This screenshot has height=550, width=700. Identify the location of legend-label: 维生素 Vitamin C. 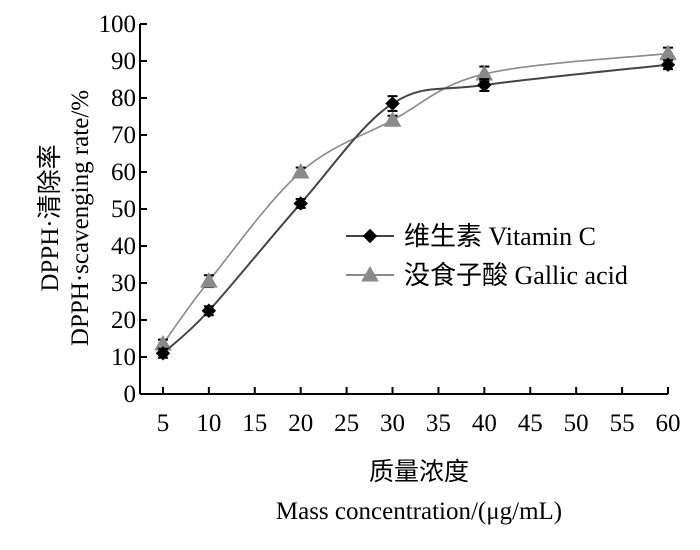
(500, 236).